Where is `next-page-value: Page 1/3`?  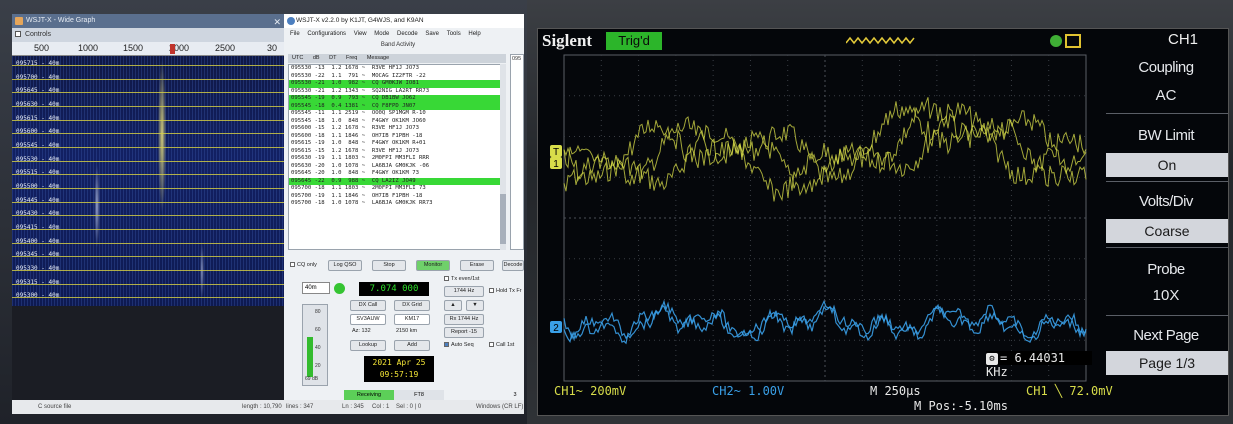 next-page-value: Page 1/3 is located at coordinates (1167, 363).